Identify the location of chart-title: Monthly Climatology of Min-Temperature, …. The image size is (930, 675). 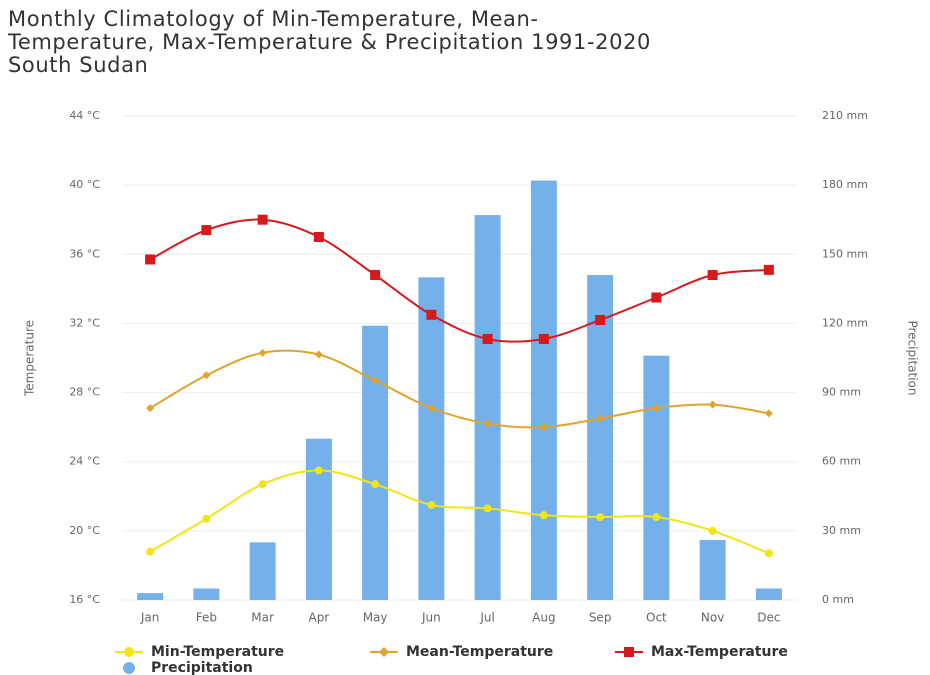
(273, 19).